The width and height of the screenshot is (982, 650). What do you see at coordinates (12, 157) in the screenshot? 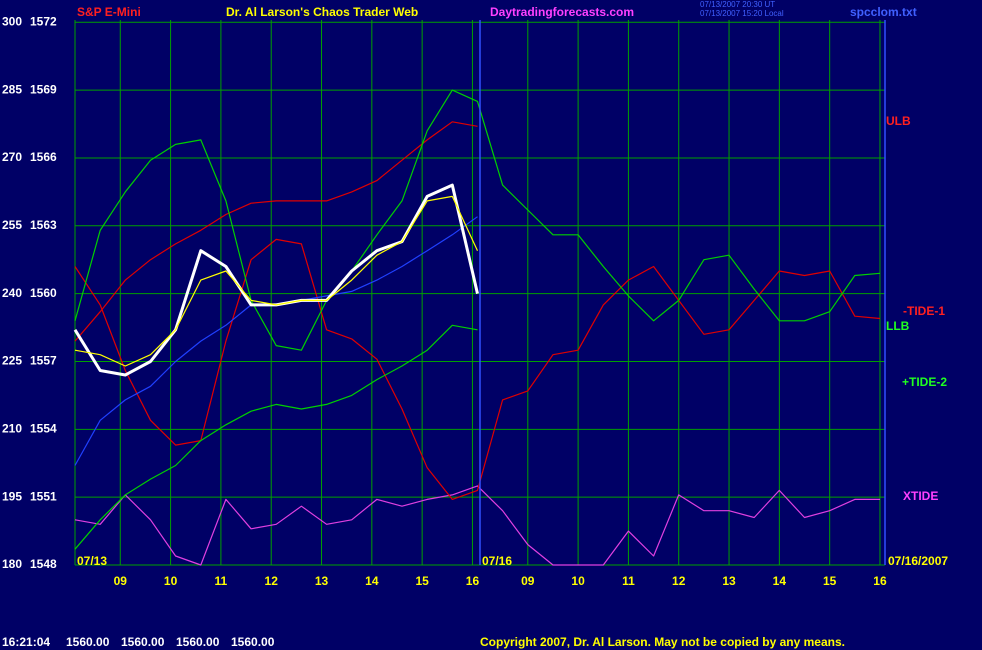
I see `y-tick-label: 270` at bounding box center [12, 157].